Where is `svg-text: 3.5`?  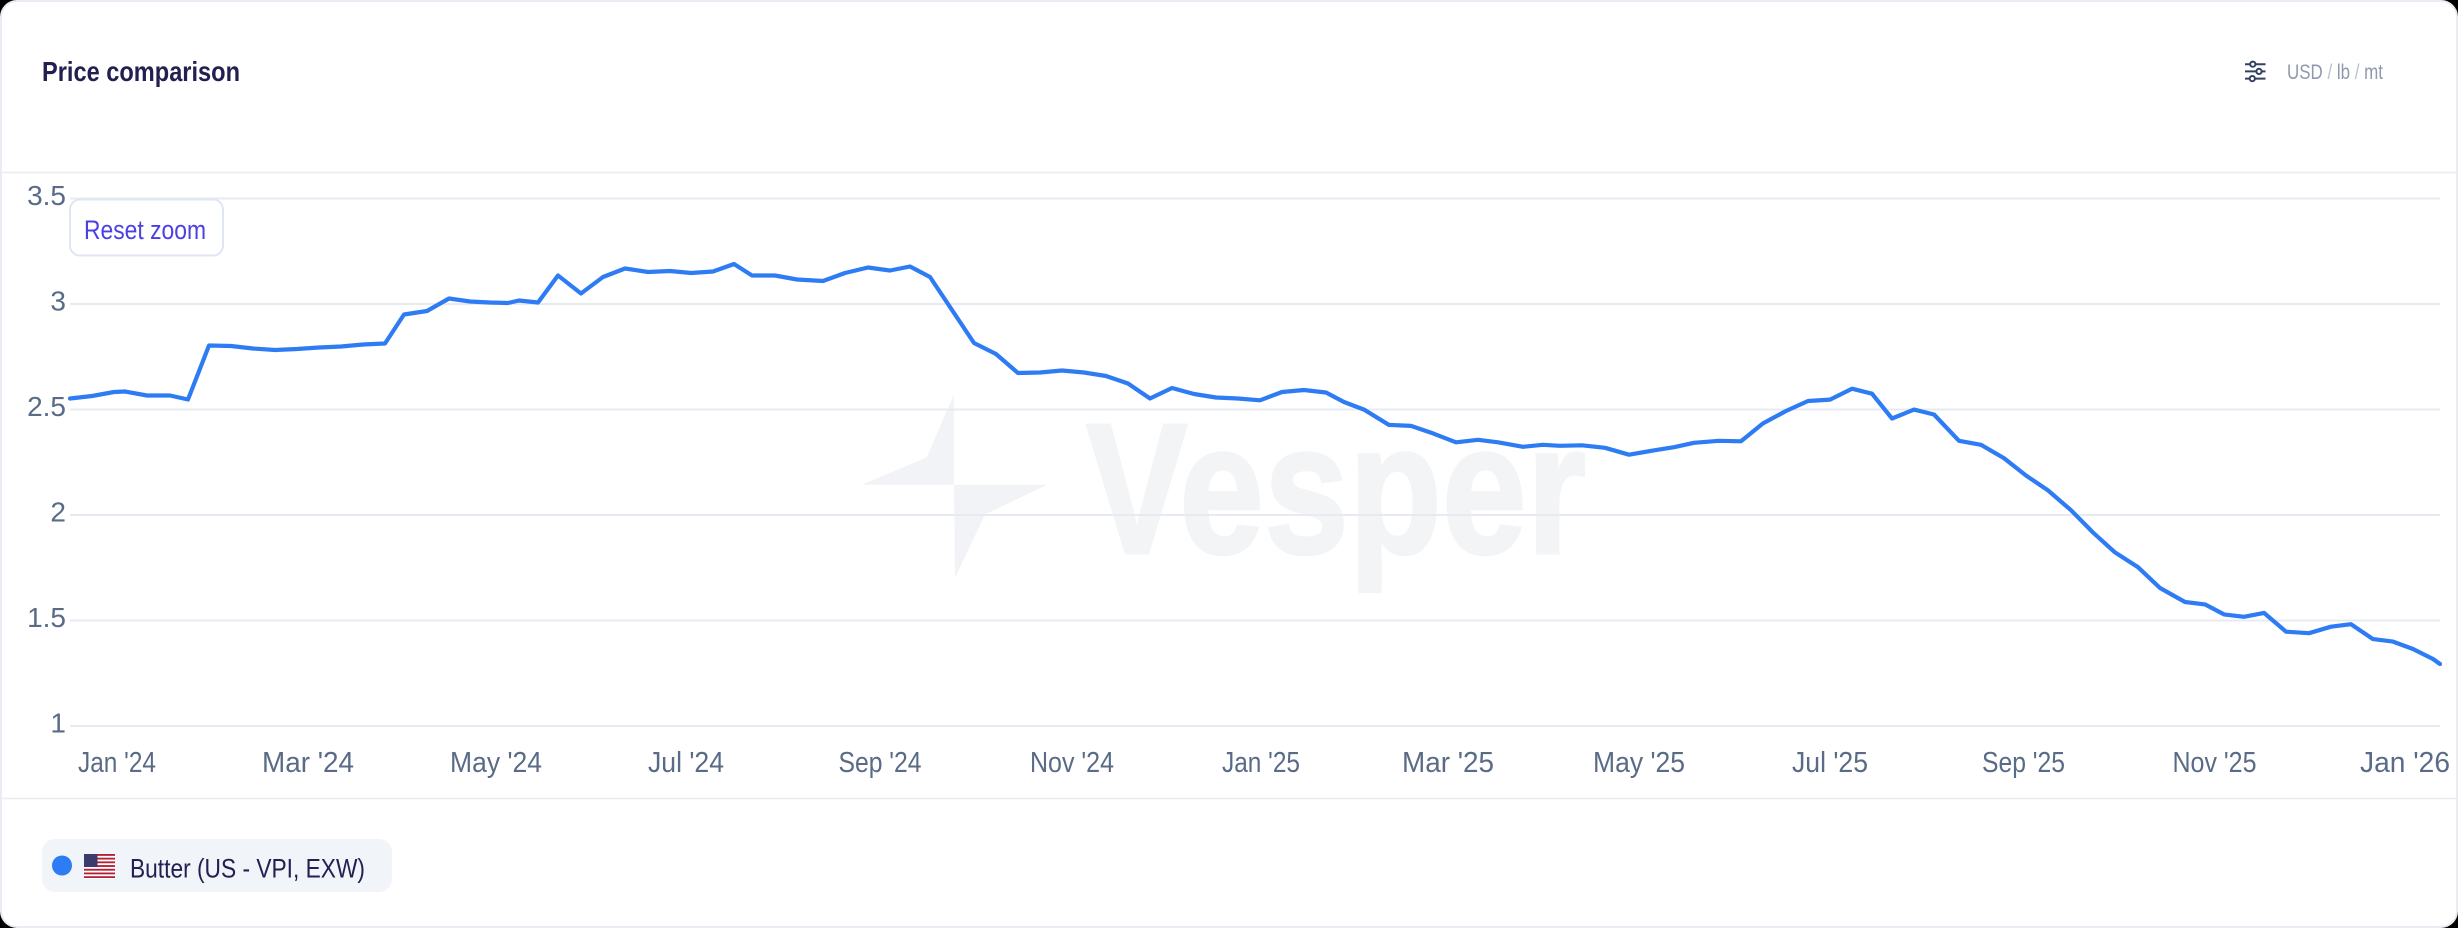 svg-text: 3.5 is located at coordinates (46, 195).